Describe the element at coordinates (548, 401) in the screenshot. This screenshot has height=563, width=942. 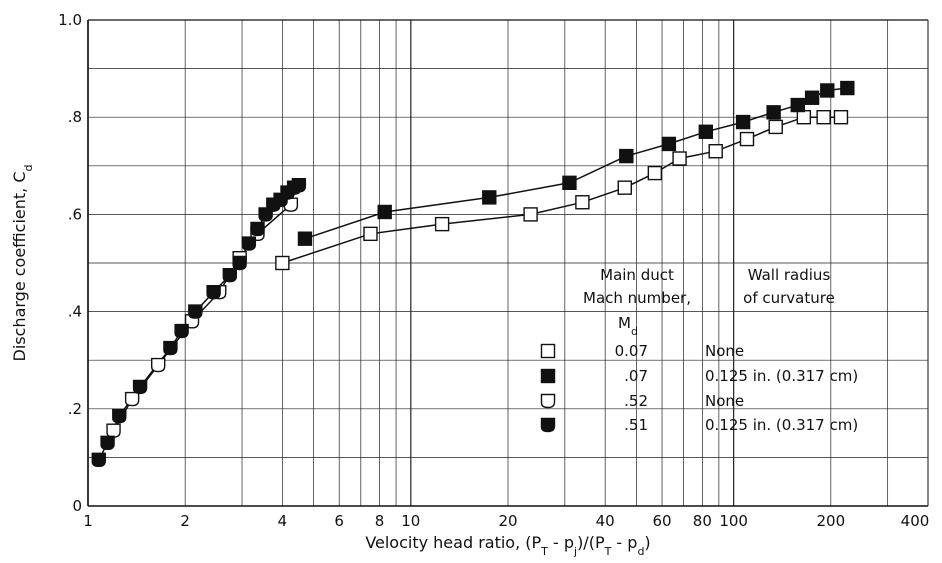
I see `legend-marker-open-flag` at that location.